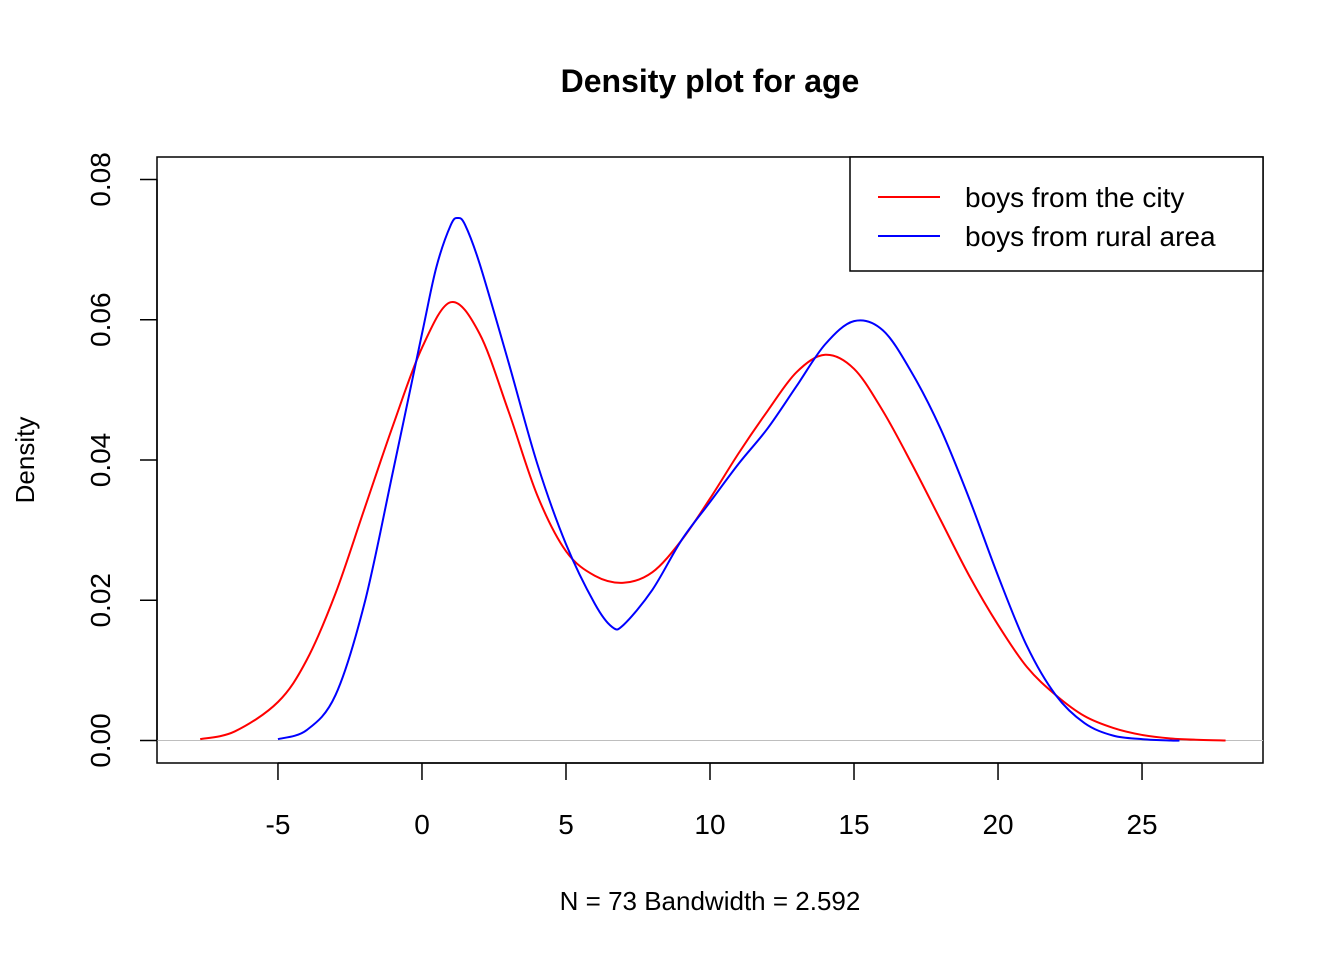 This screenshot has width=1344, height=960. I want to click on legend-label-city: boys from the city, so click(1074, 197).